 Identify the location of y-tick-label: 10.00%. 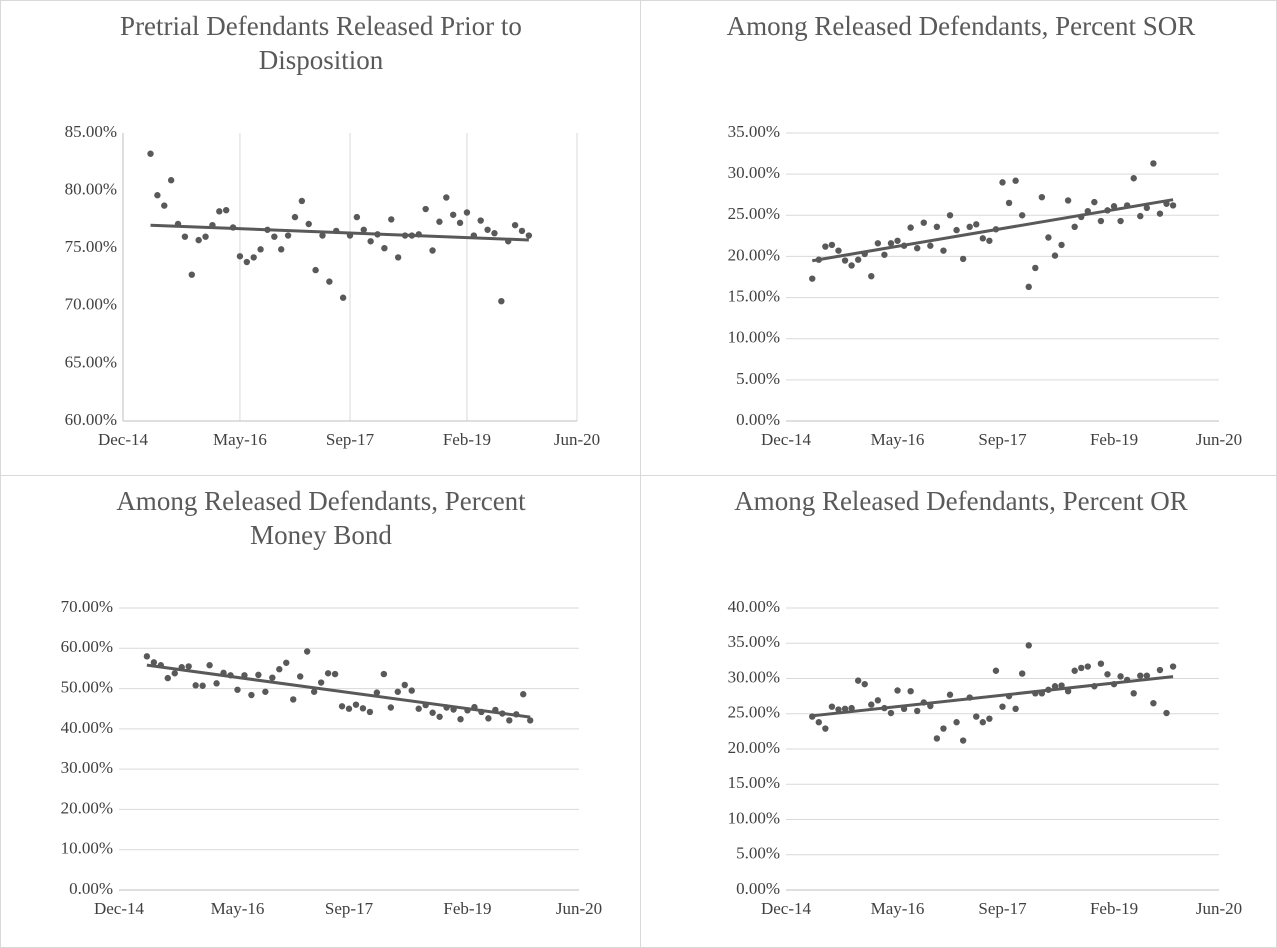
(87, 848).